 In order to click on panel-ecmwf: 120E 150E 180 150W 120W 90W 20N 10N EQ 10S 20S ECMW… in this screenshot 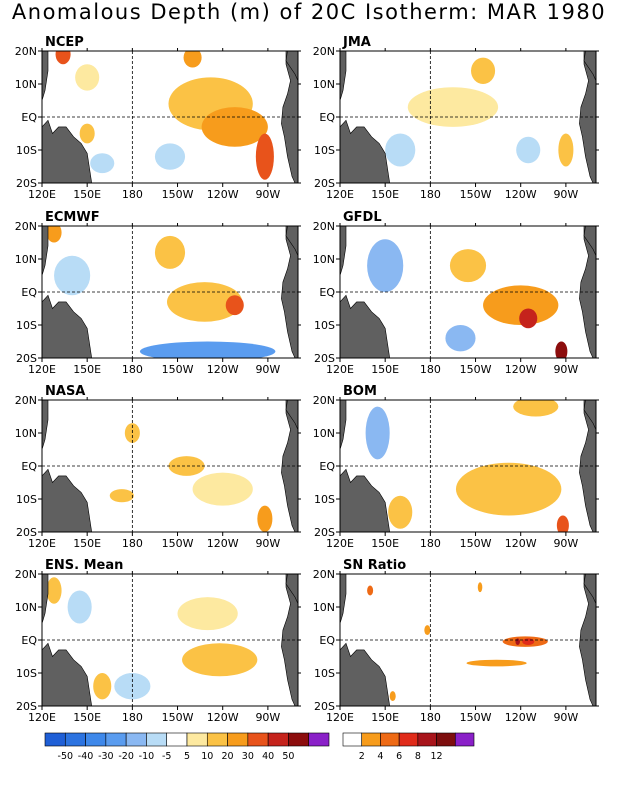, I will do `click(158, 293)`.